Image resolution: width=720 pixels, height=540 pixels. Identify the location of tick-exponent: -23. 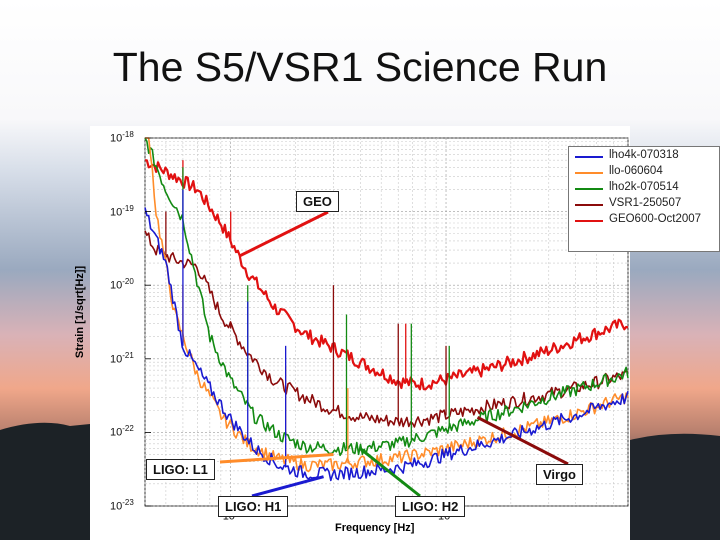
(128, 502).